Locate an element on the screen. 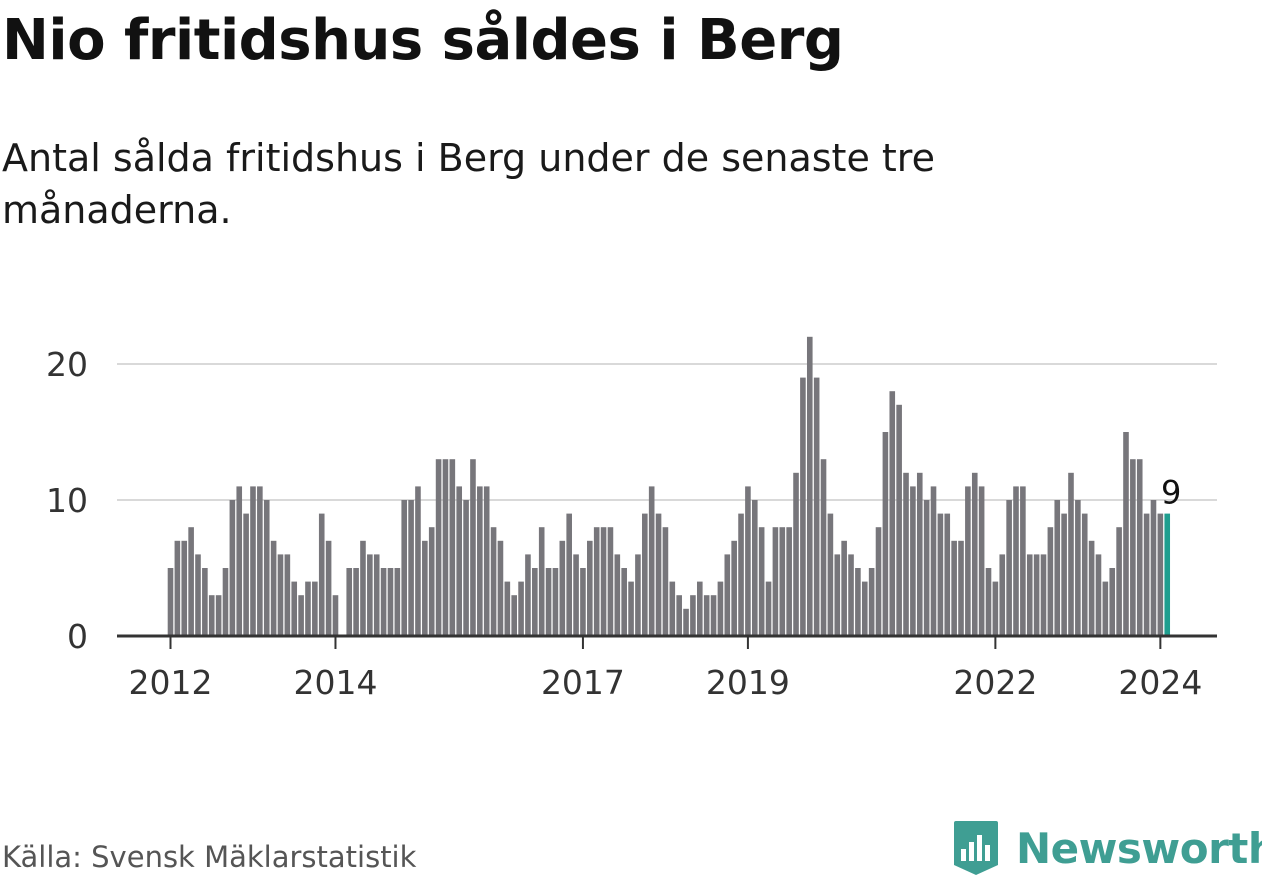 The width and height of the screenshot is (1262, 879). y-tick-label: 20 is located at coordinates (67, 364).